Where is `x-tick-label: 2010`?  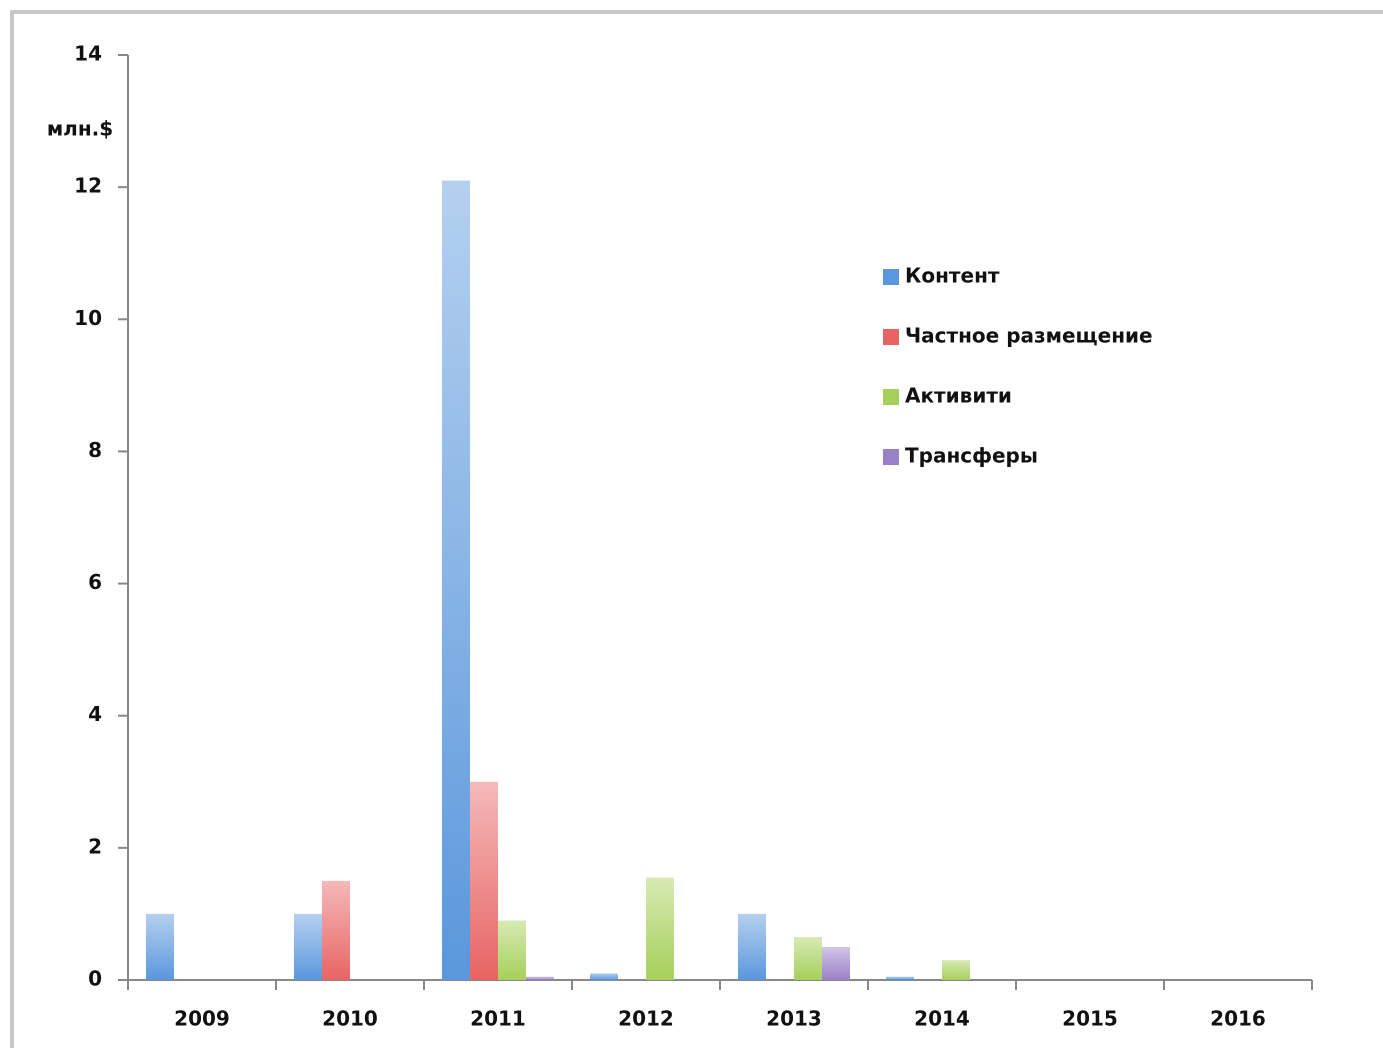
x-tick-label: 2010 is located at coordinates (350, 1019).